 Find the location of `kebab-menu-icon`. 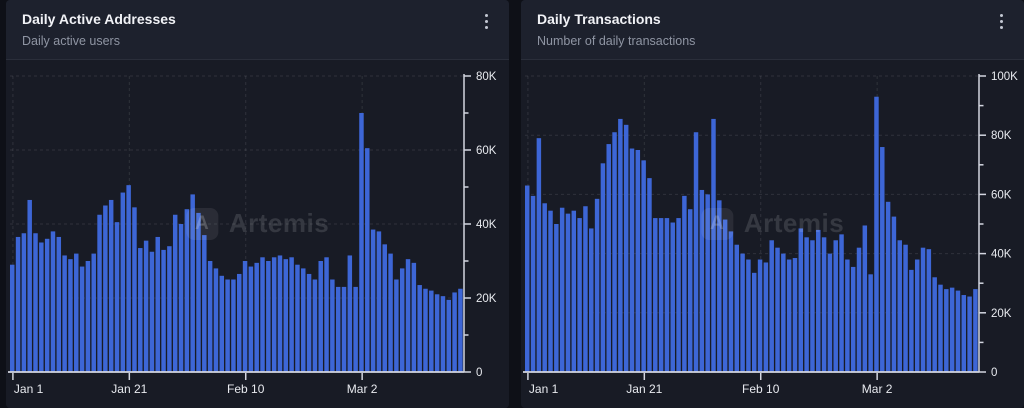

kebab-menu-icon is located at coordinates (486, 21).